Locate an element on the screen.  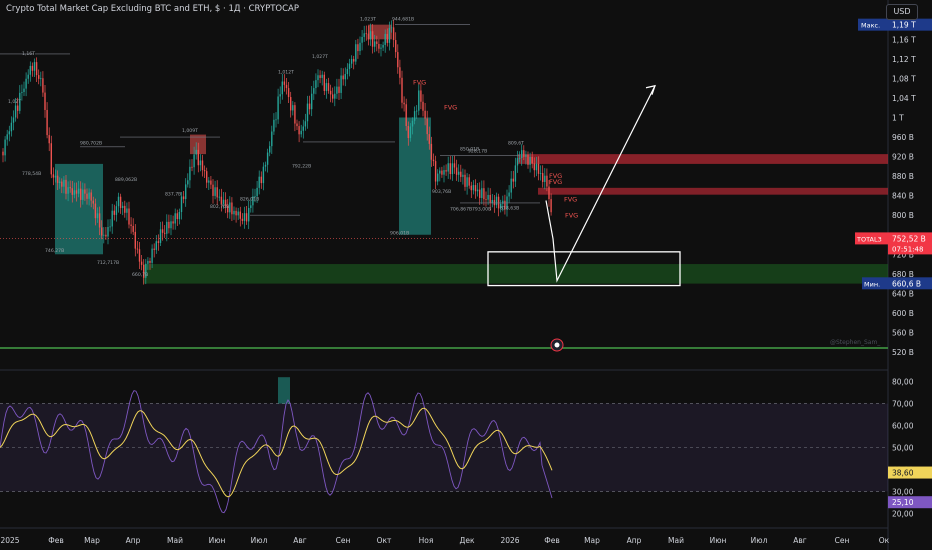
price-axis-label: 960 B is located at coordinates (903, 137).